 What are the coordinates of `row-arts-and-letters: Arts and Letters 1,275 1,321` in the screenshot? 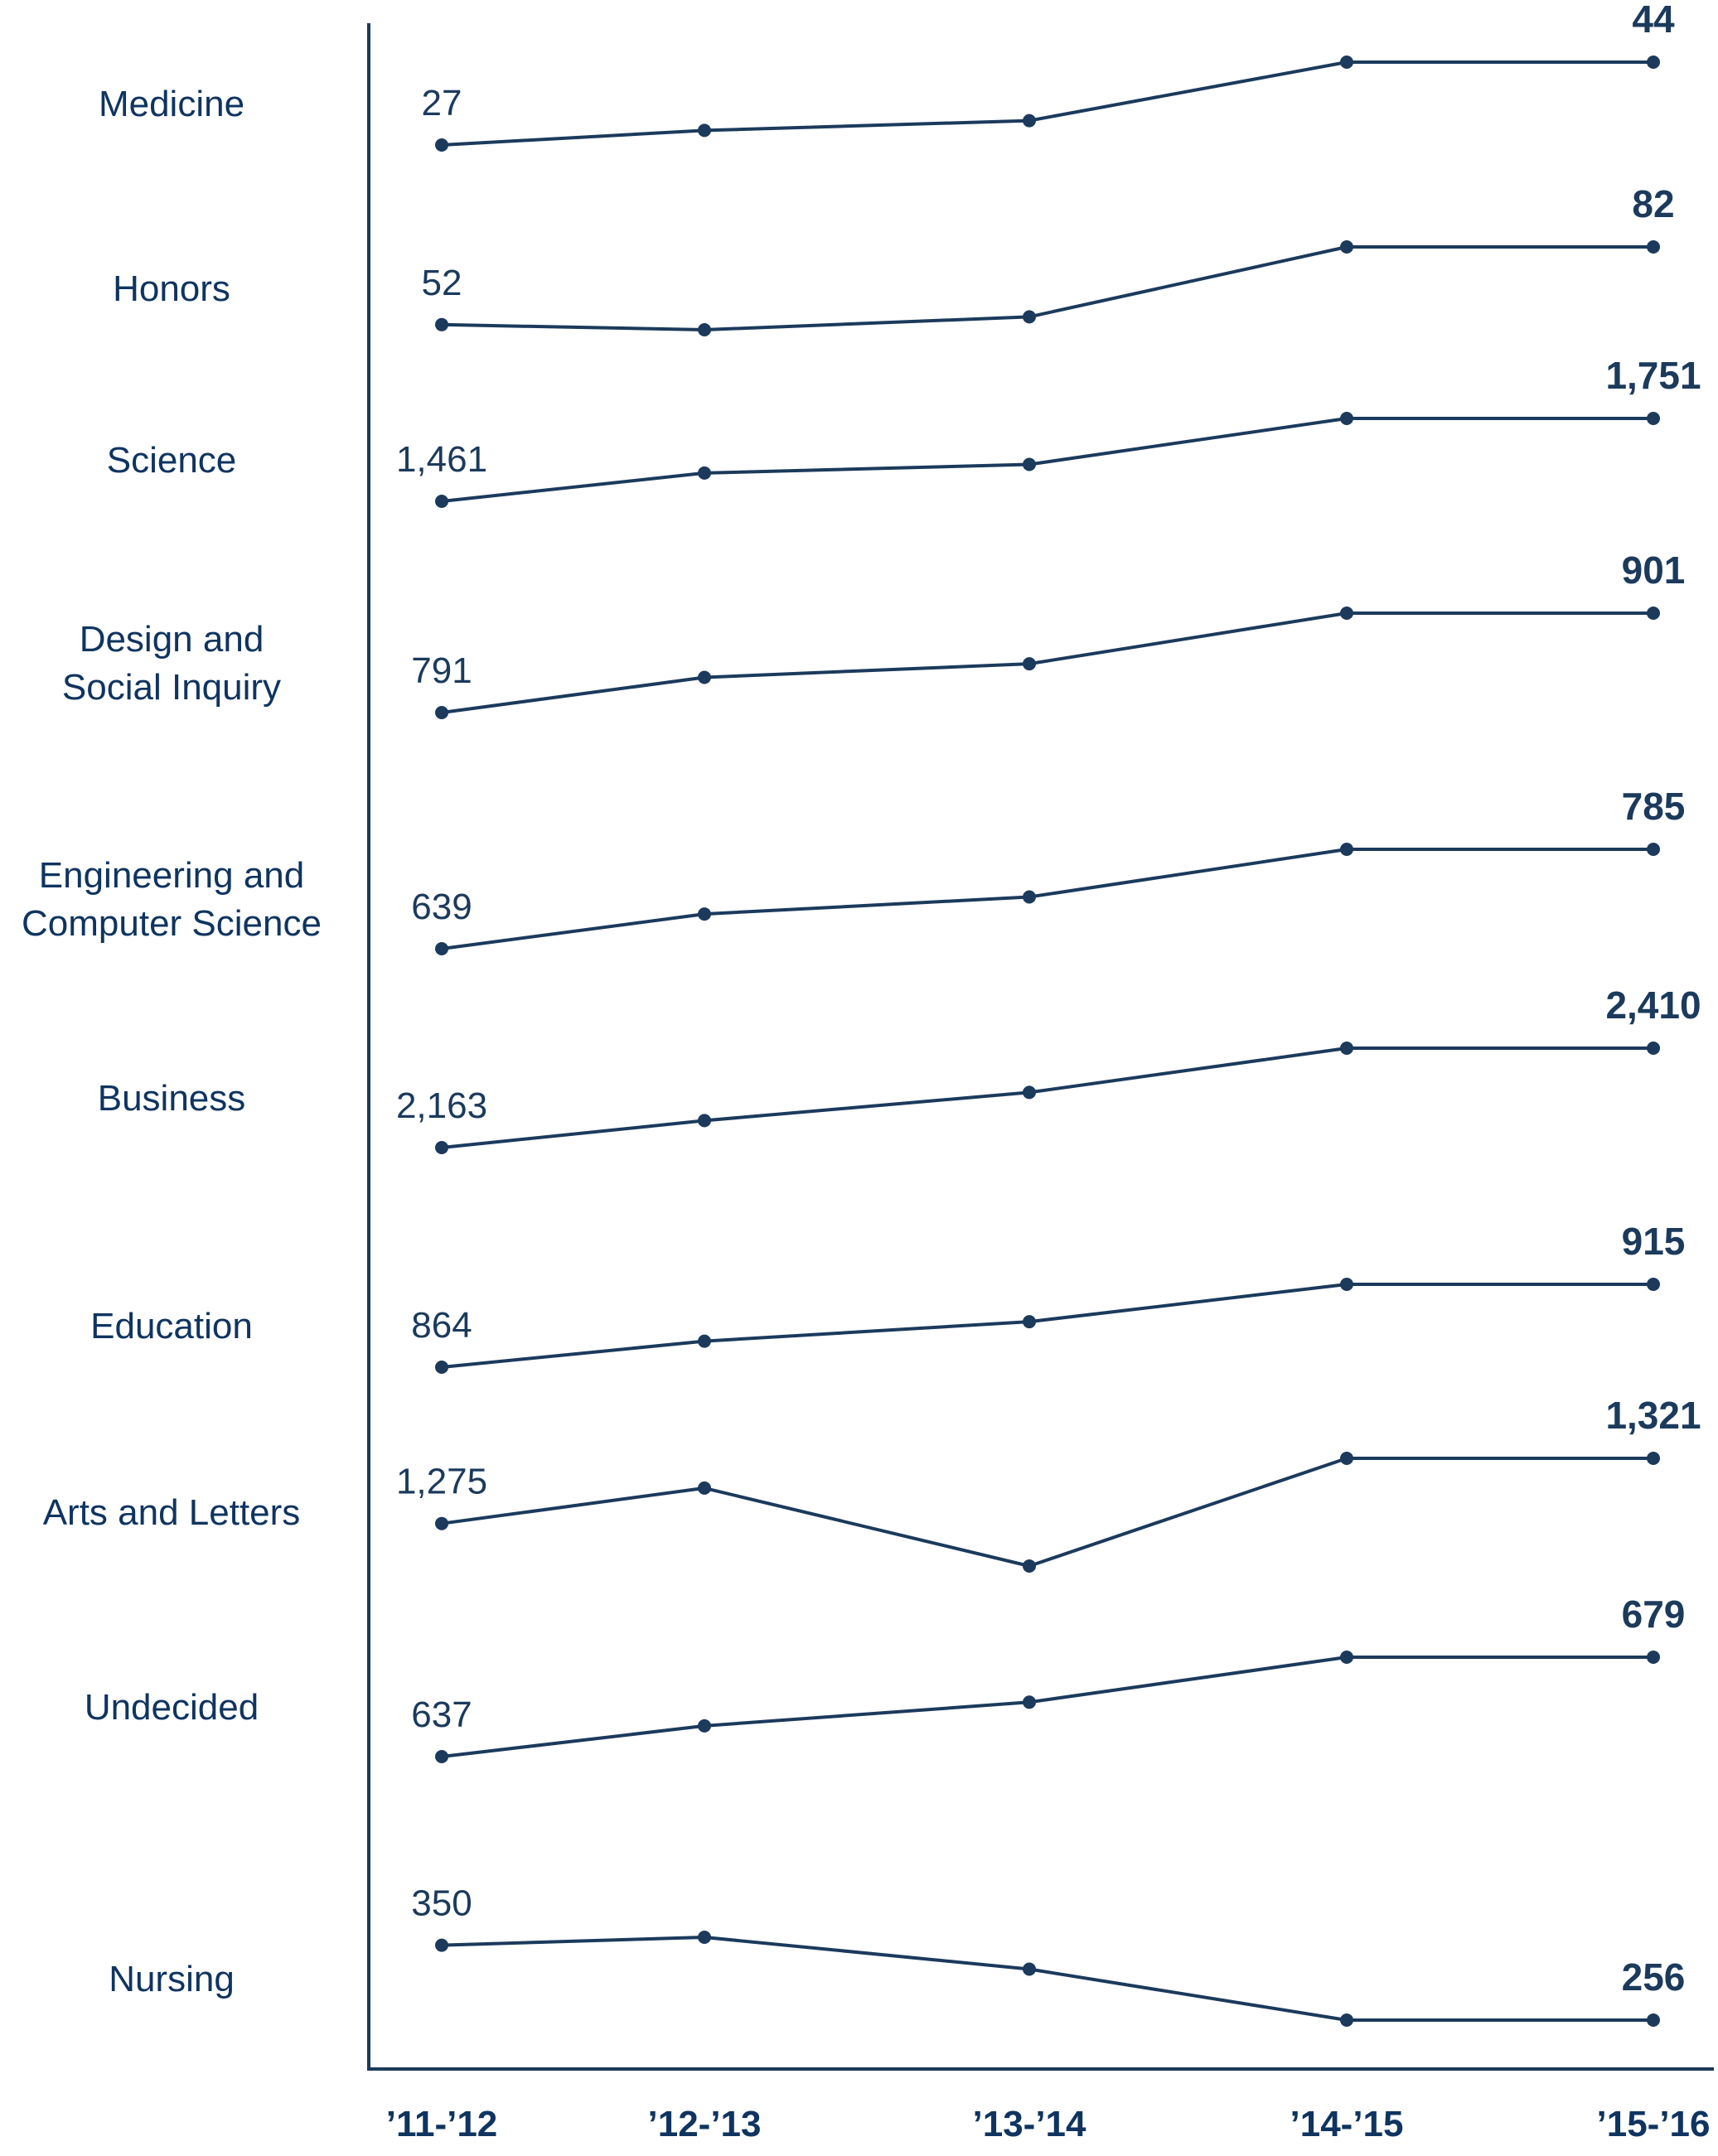 It's located at (872, 1483).